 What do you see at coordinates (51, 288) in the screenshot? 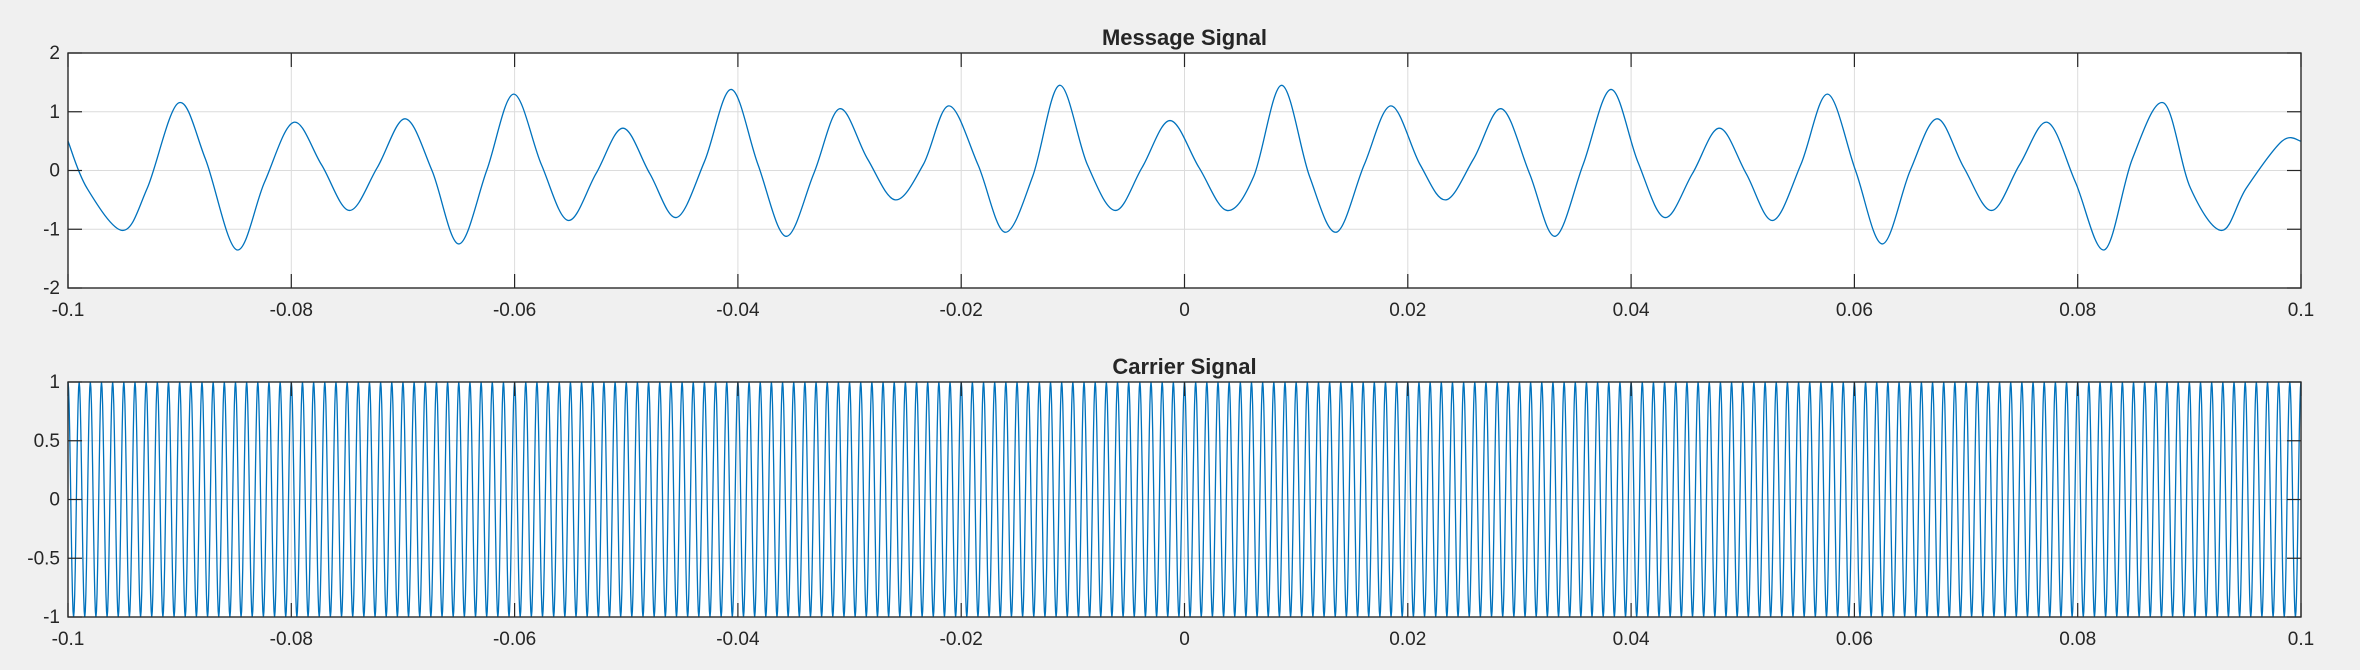
I see `message-y-tick-label: -2` at bounding box center [51, 288].